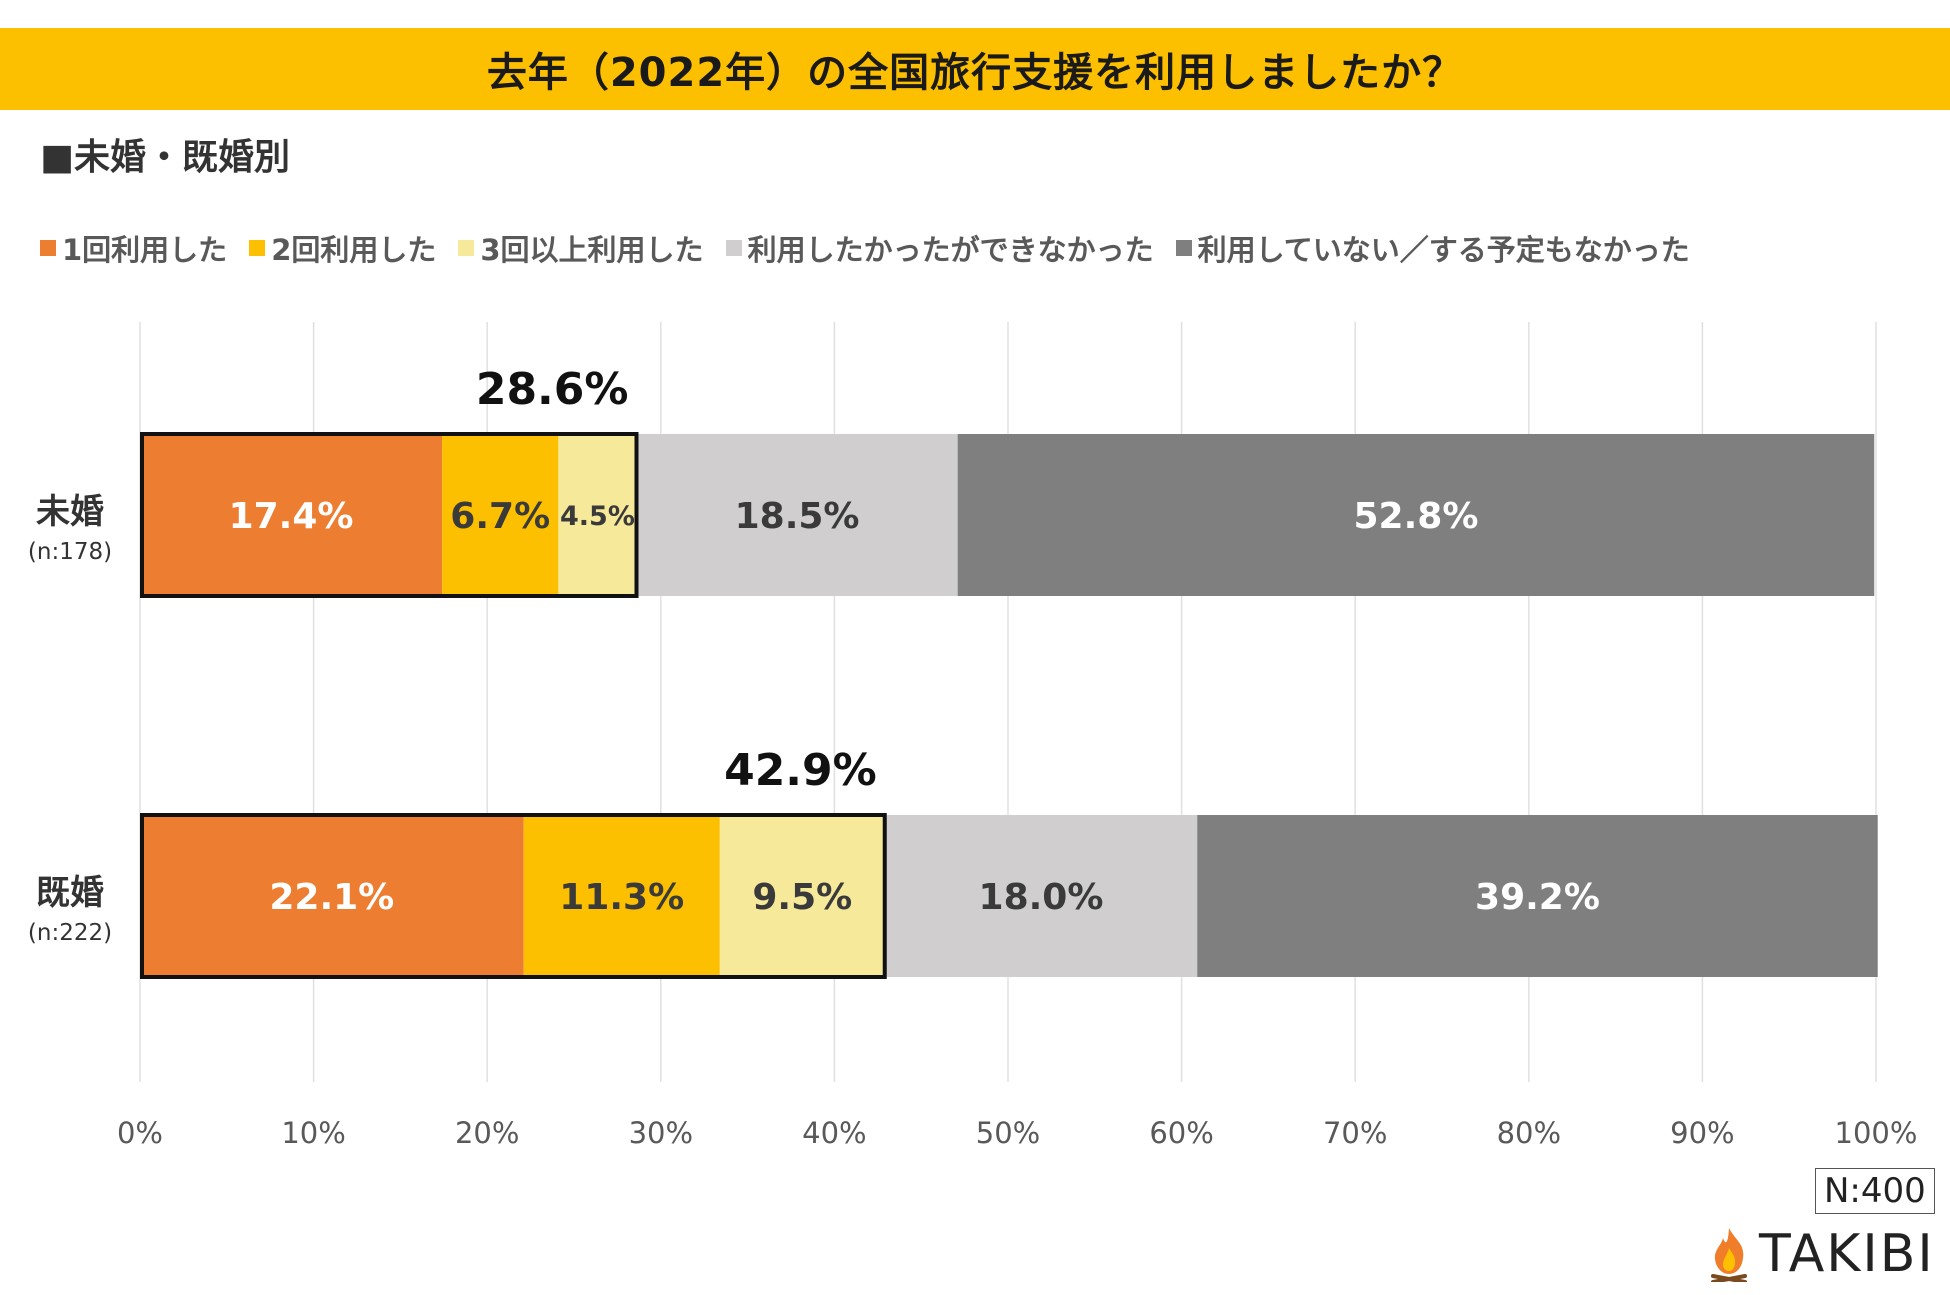 Image resolution: width=1950 pixels, height=1295 pixels. Describe the element at coordinates (1181, 1133) in the screenshot. I see `x-tick-label: 60%` at that location.